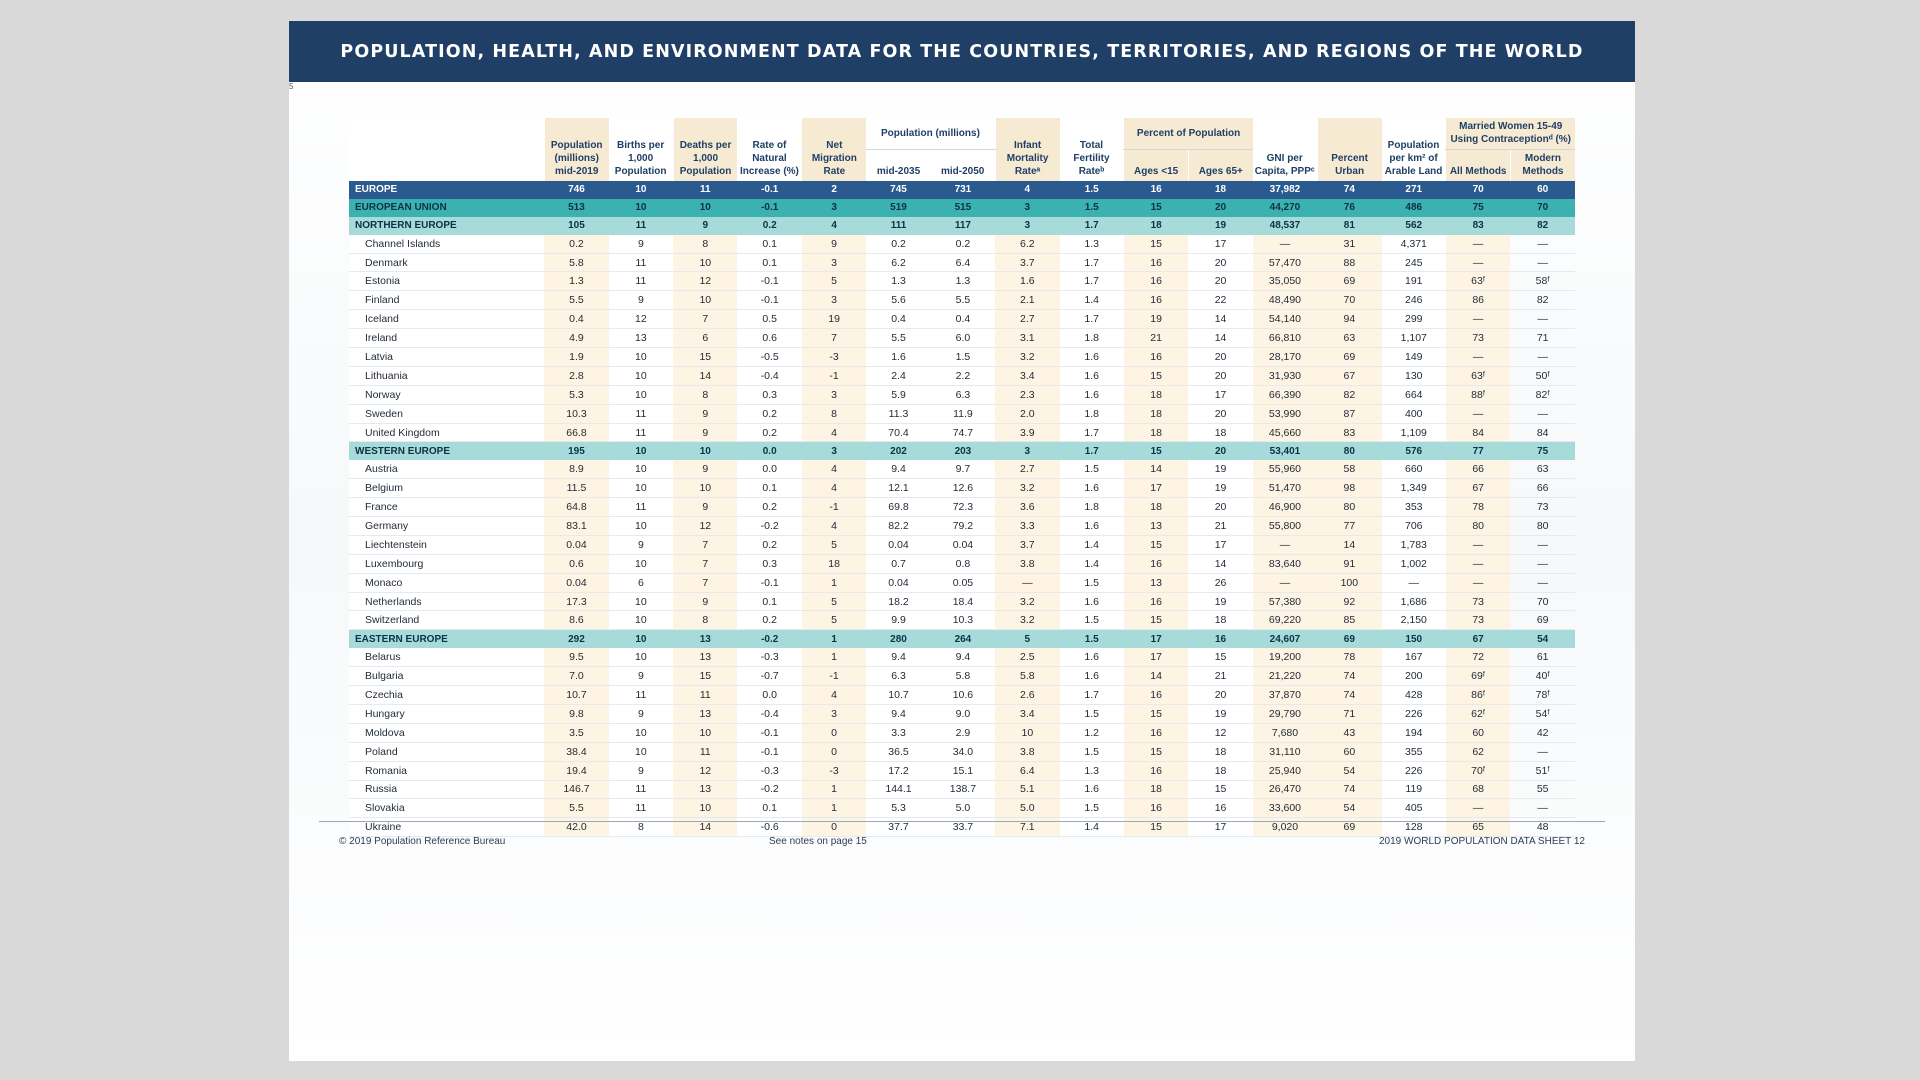  Describe the element at coordinates (769, 338) in the screenshot. I see `table-cell: 0.6` at that location.